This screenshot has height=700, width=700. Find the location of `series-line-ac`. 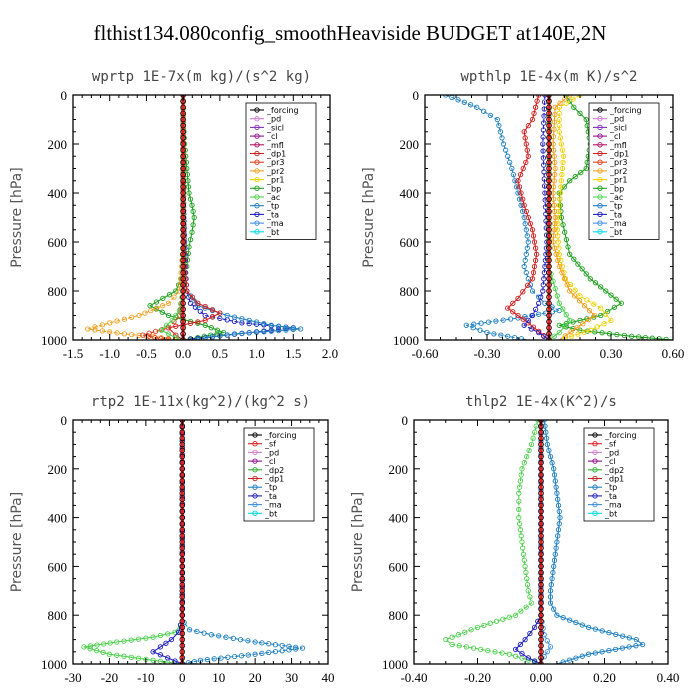

series-line-ac is located at coordinates (172, 217).